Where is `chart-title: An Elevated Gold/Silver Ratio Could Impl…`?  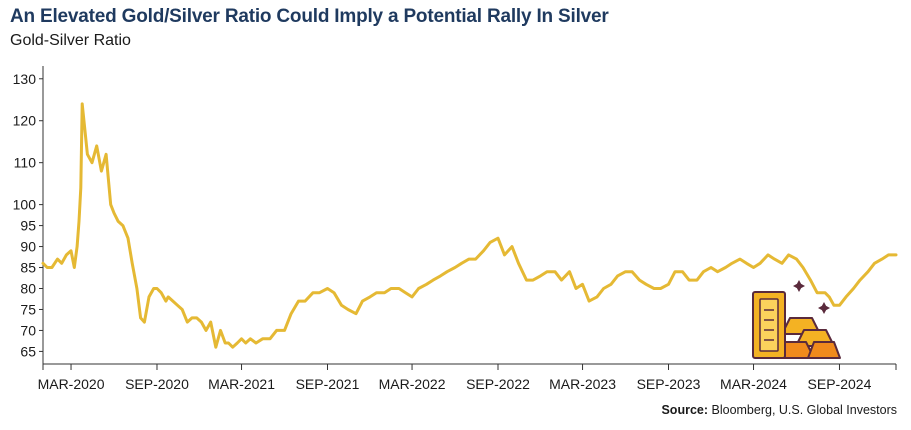 chart-title: An Elevated Gold/Silver Ratio Could Impl… is located at coordinates (309, 16).